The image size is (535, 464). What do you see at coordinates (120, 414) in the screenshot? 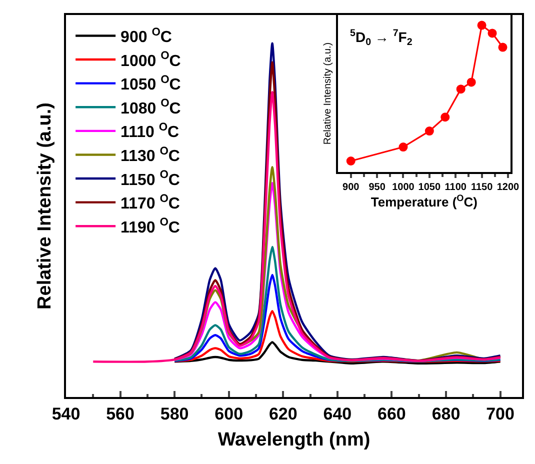
I see `x-tick-label: 560` at bounding box center [120, 414].